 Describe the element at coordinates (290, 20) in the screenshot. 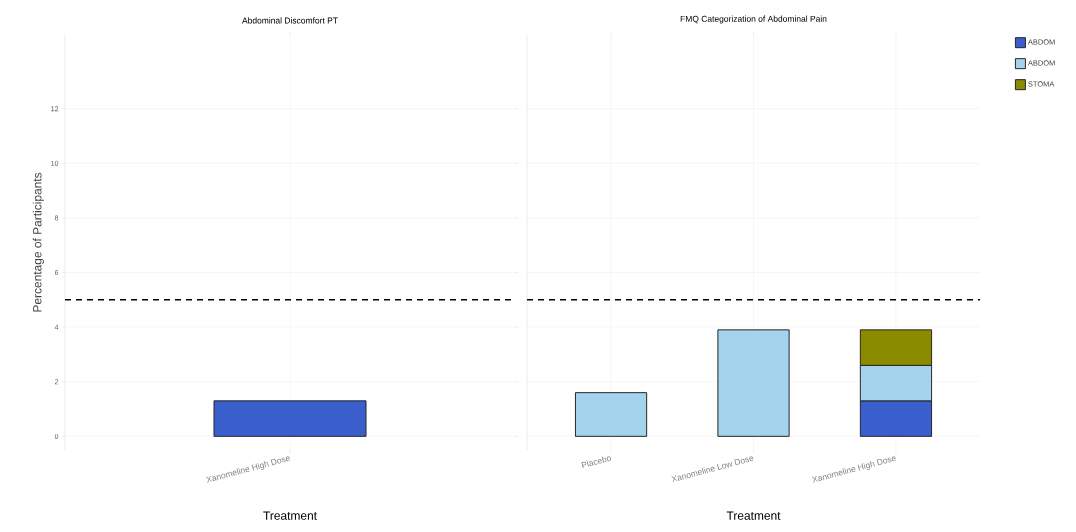

I see `chart-title: Abdominal Discomfort PT` at that location.